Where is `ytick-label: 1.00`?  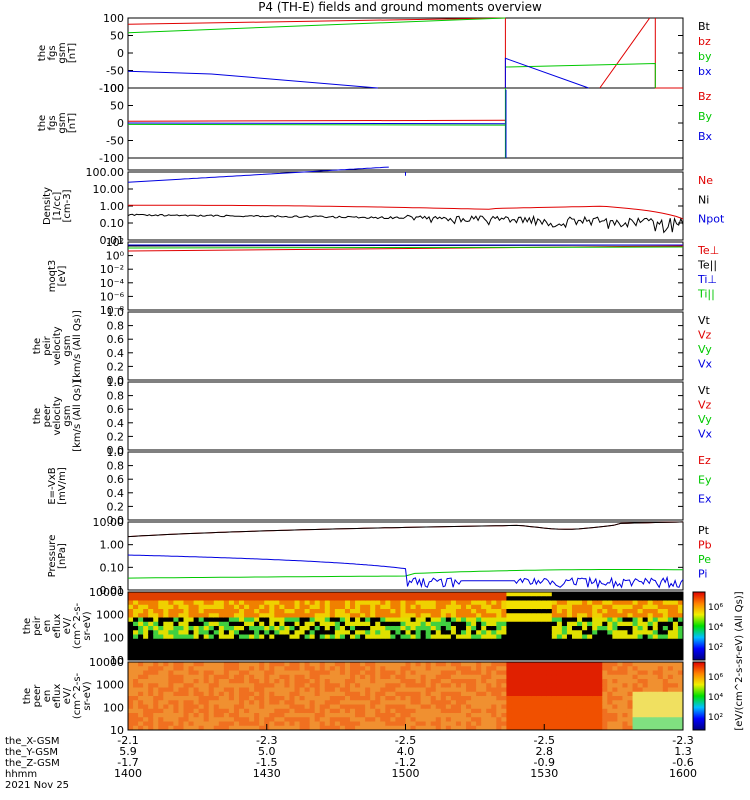
ytick-label: 1.00 is located at coordinates (112, 206).